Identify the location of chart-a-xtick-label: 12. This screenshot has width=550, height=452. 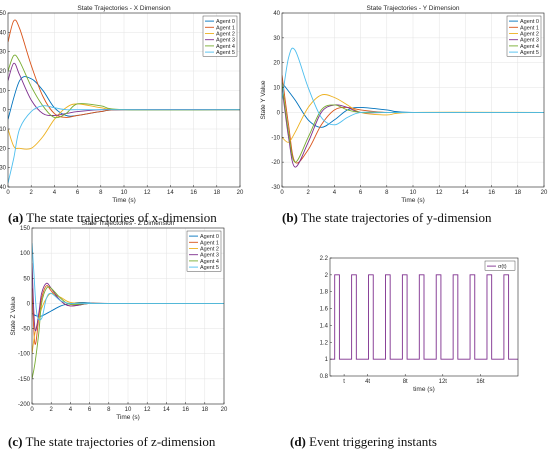
(147, 193).